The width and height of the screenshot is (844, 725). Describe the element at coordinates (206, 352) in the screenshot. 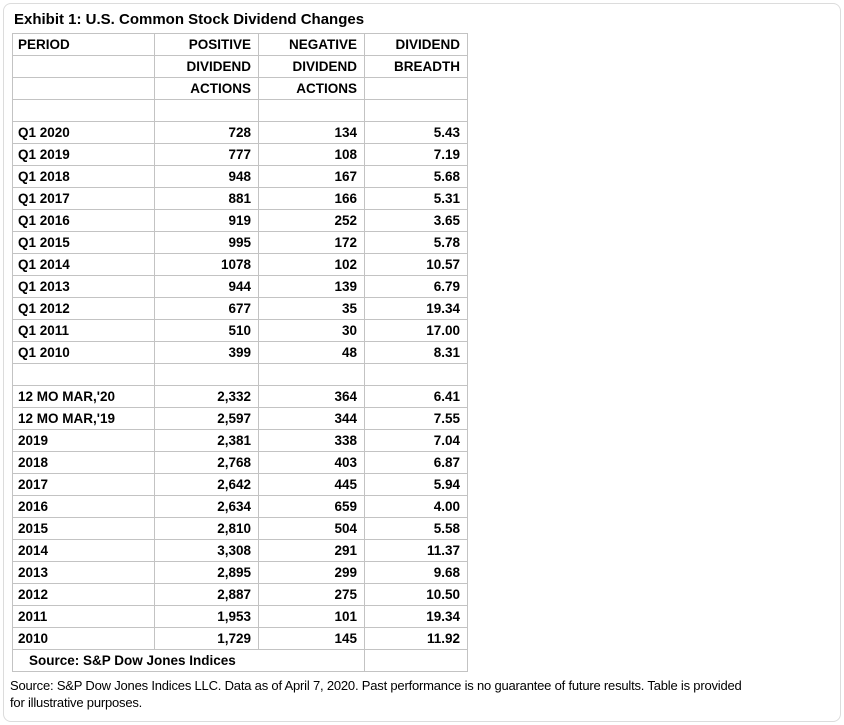

I see `positive-actions-cell: 399` at that location.